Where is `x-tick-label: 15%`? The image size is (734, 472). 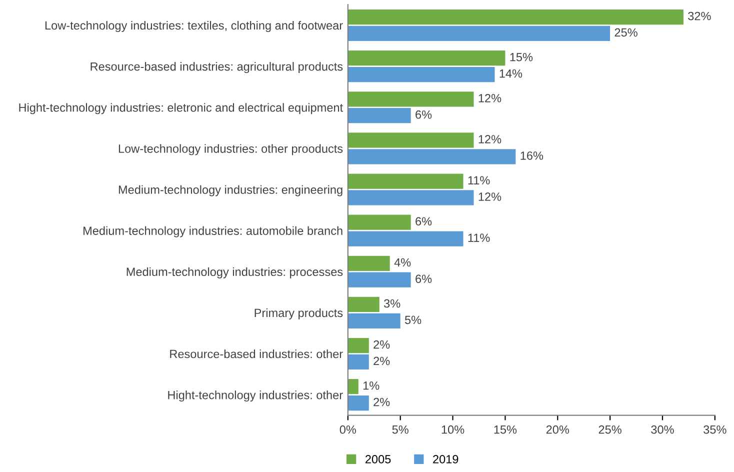 x-tick-label: 15% is located at coordinates (505, 429).